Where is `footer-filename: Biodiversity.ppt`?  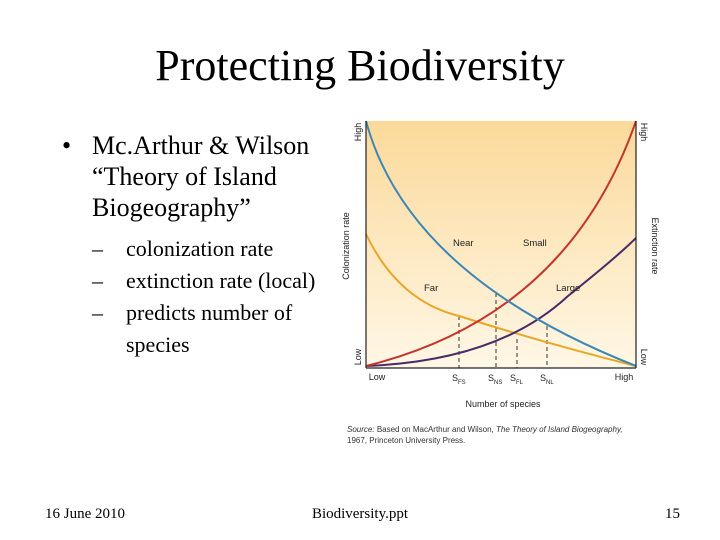
footer-filename: Biodiversity.ppt is located at coordinates (360, 514).